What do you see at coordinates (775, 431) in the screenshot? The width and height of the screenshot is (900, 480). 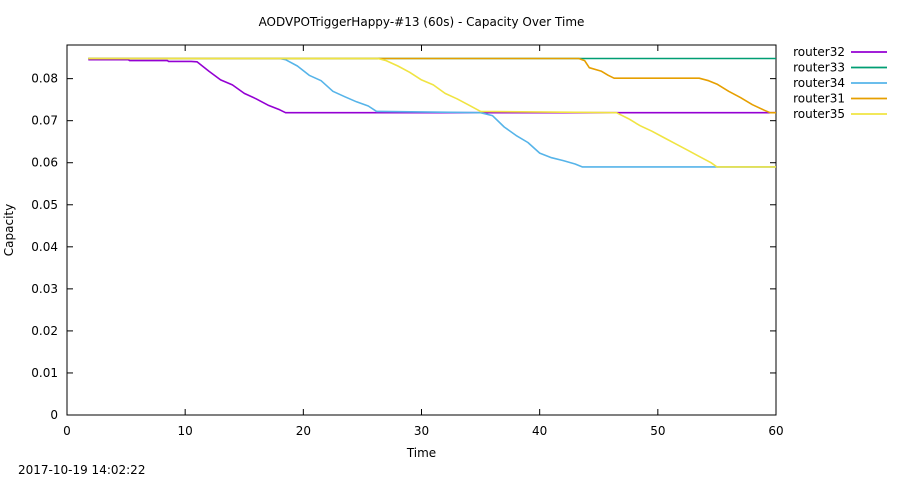 I see `x-tick-label: 60` at bounding box center [775, 431].